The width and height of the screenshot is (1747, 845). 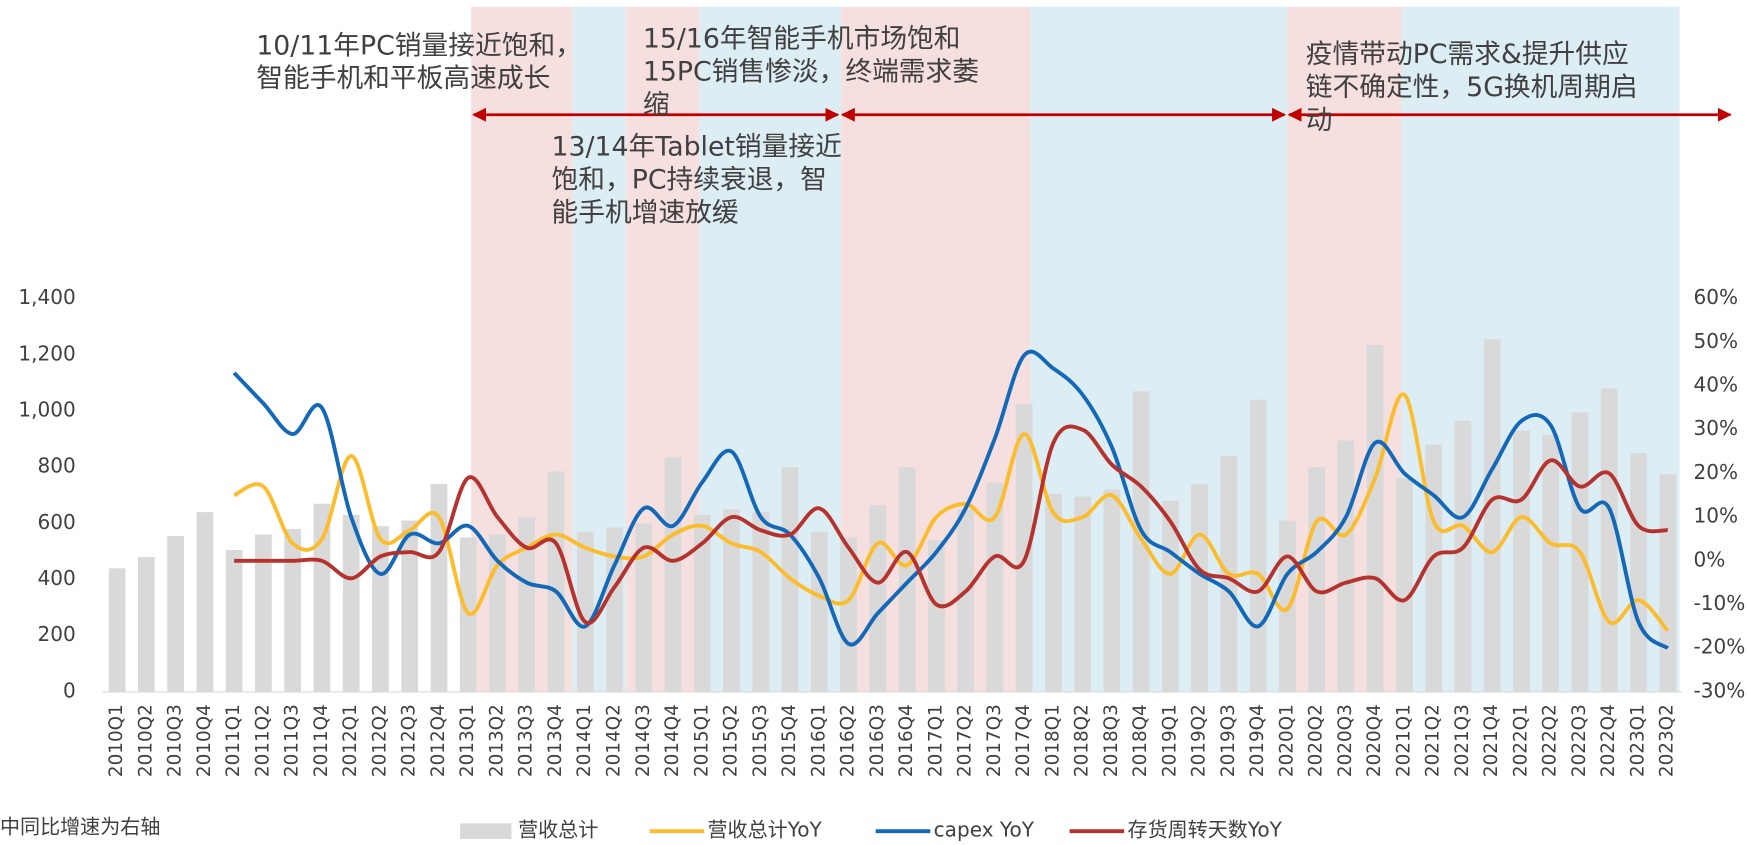 I want to click on x-tick-label: 2021Q2, so click(x=1433, y=740).